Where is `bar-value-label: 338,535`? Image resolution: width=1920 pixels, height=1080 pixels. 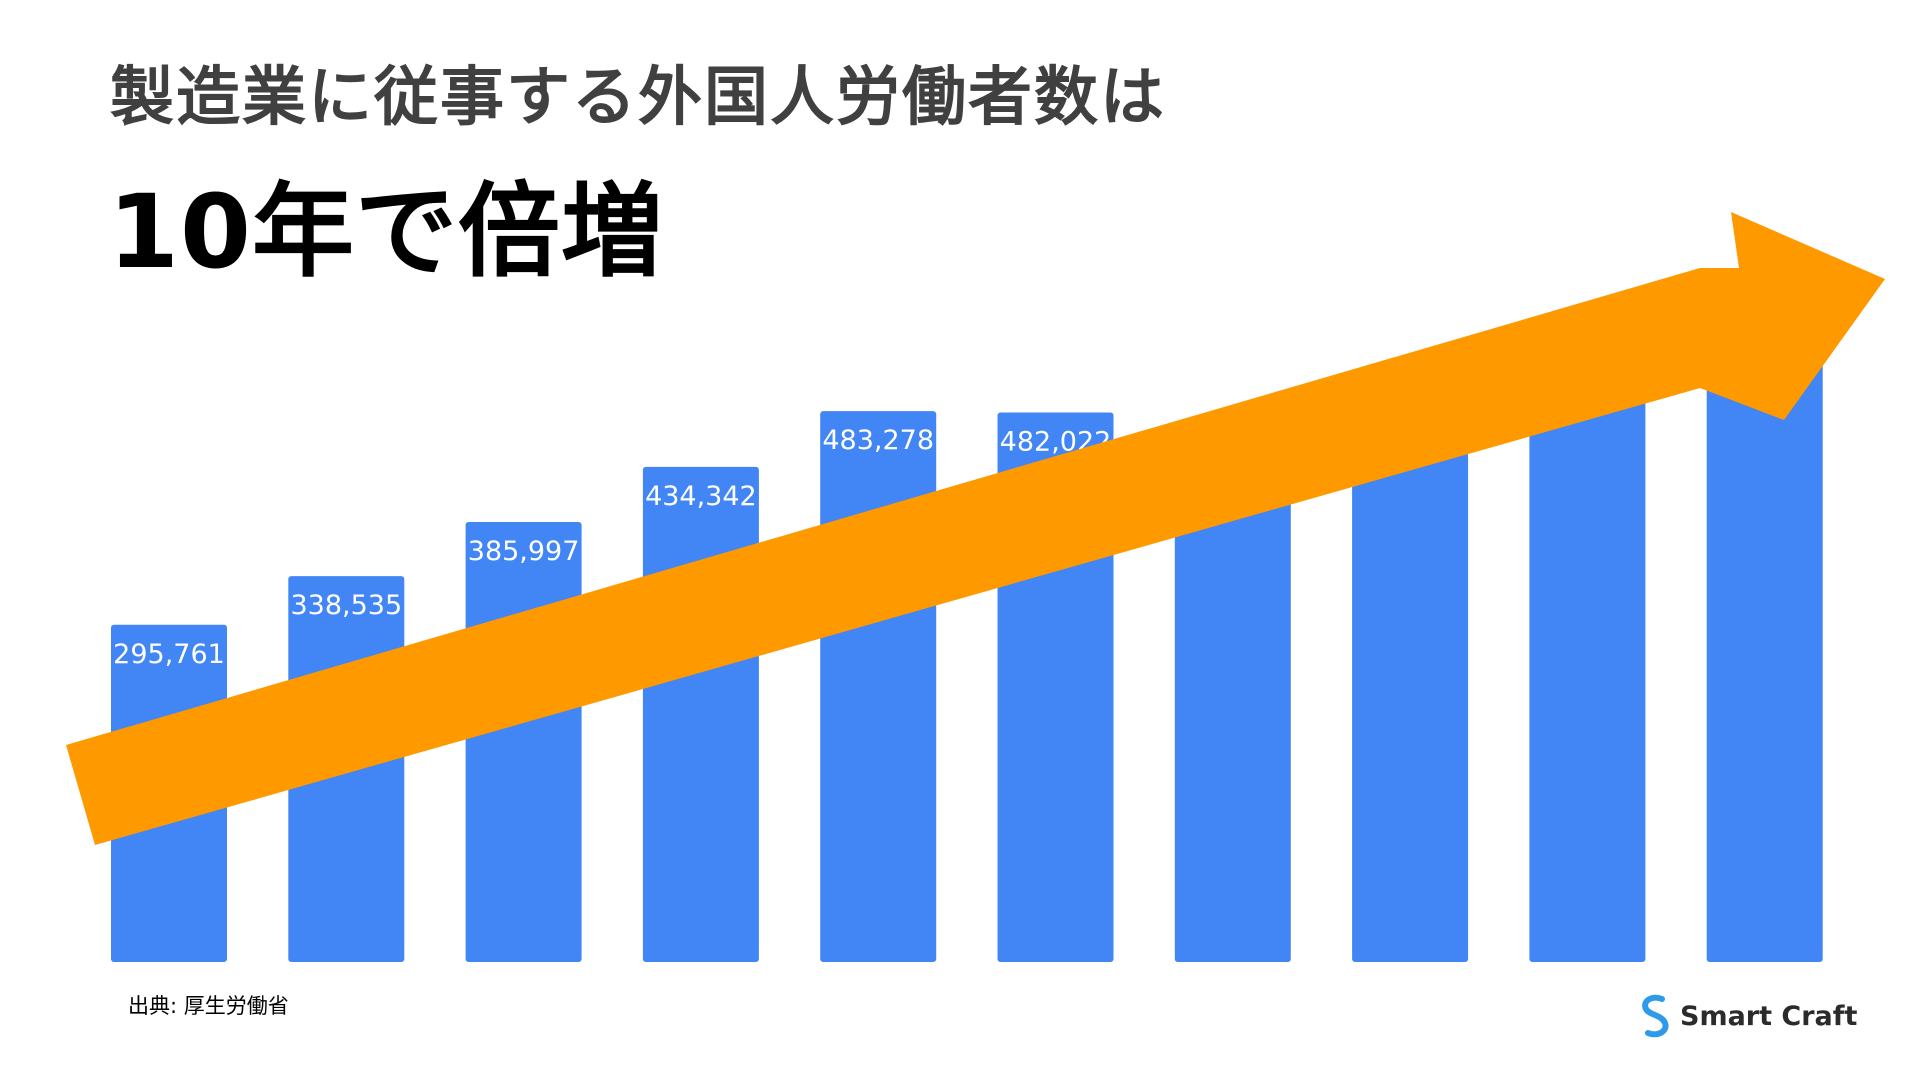 bar-value-label: 338,535 is located at coordinates (346, 605).